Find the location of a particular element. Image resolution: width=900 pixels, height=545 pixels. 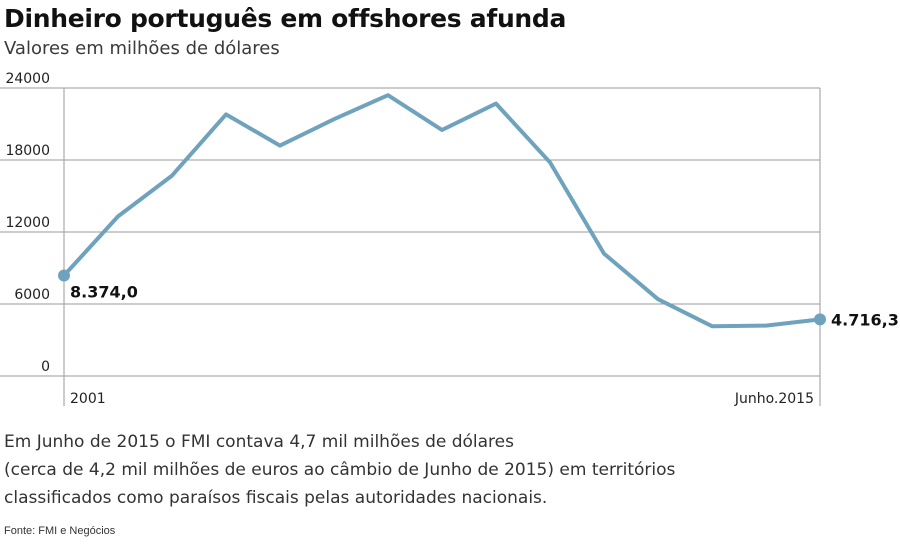

annotation-layer: 8.374,0 4.716,3 is located at coordinates (484, 306).